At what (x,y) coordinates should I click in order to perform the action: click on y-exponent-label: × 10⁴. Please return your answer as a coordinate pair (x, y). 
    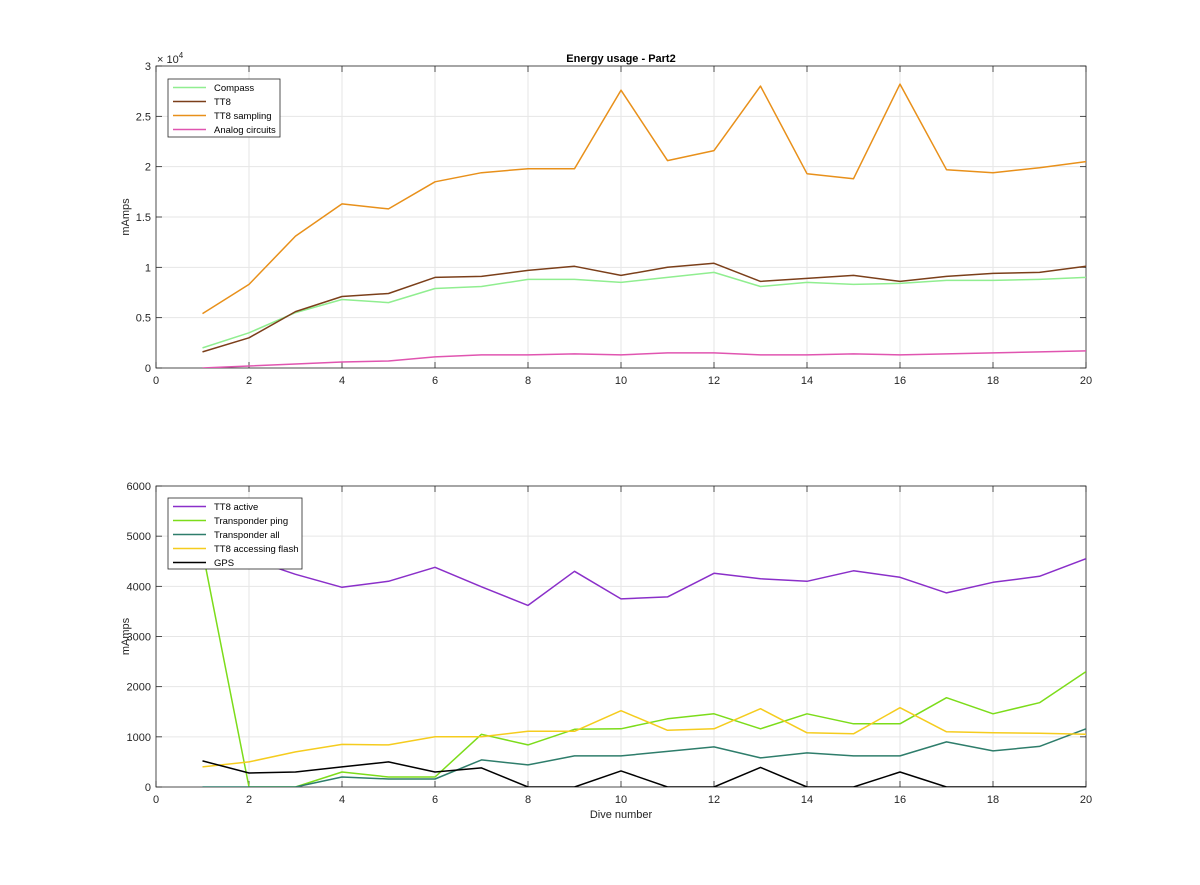
    Looking at the image, I should click on (170, 58).